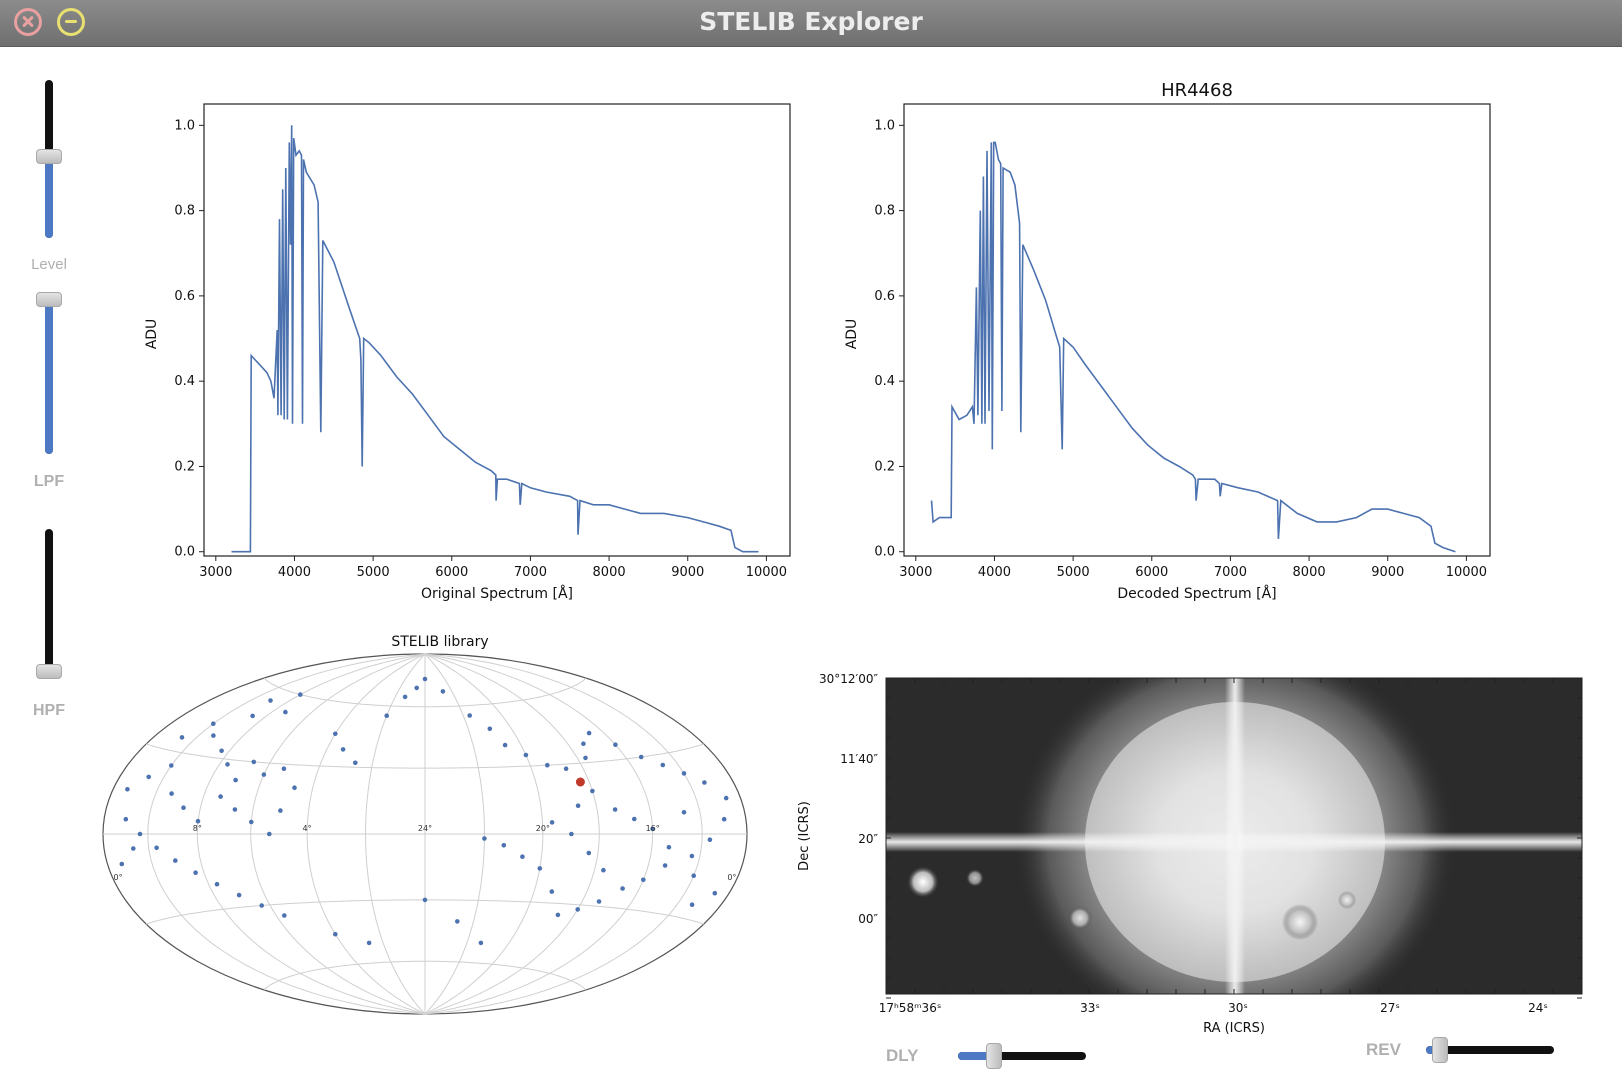 The image size is (1622, 1088). Describe the element at coordinates (28, 22) in the screenshot. I see `close-window-icon` at that location.